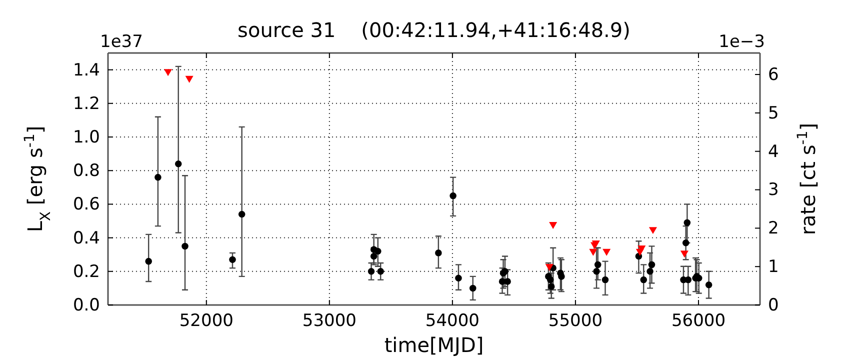 The width and height of the screenshot is (864, 360). Describe the element at coordinates (773, 305) in the screenshot. I see `y2-tick-label: 0` at that location.